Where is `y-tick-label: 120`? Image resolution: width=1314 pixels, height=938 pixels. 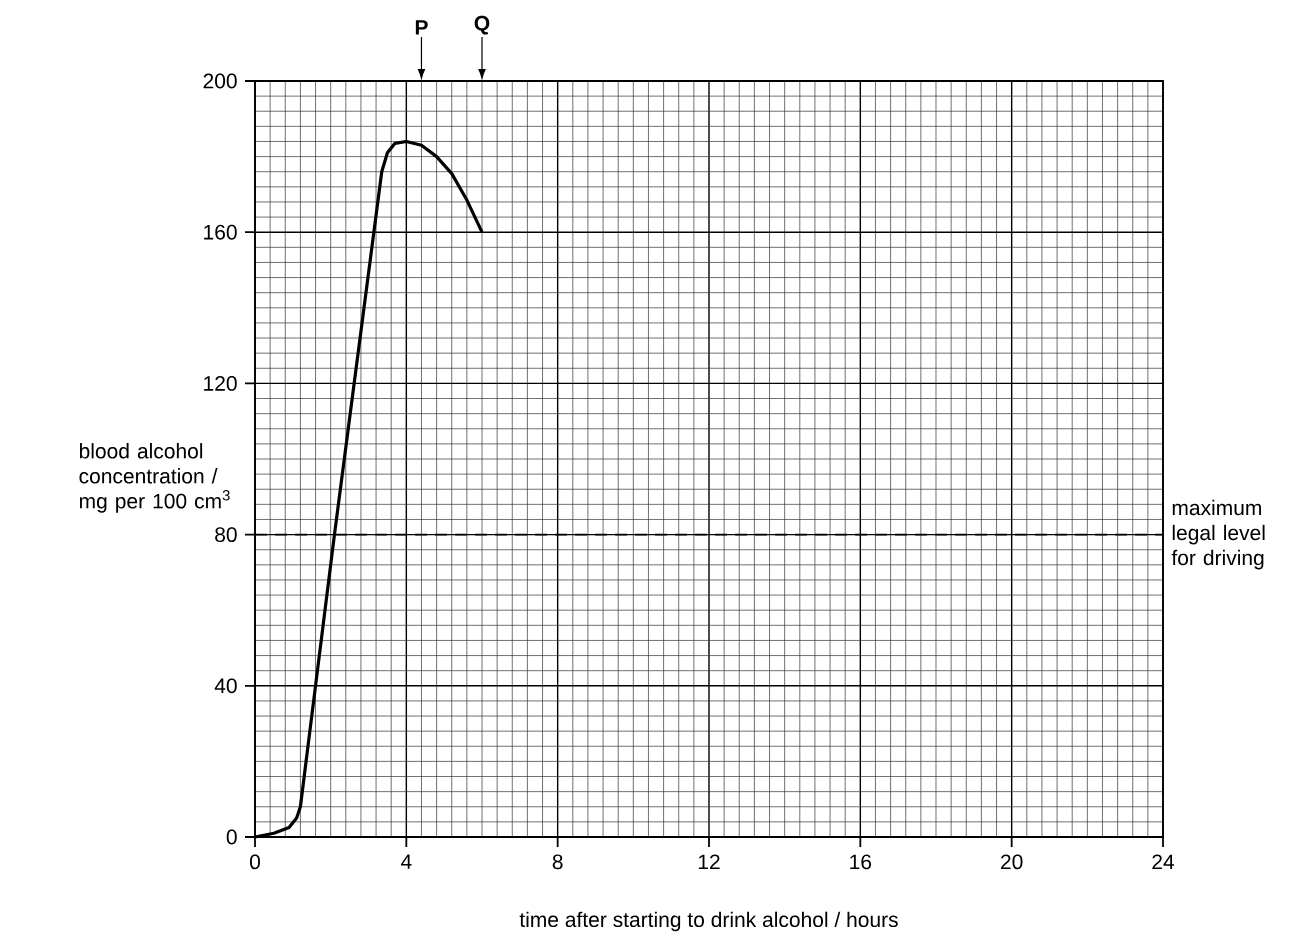 y-tick-label: 120 is located at coordinates (220, 383).